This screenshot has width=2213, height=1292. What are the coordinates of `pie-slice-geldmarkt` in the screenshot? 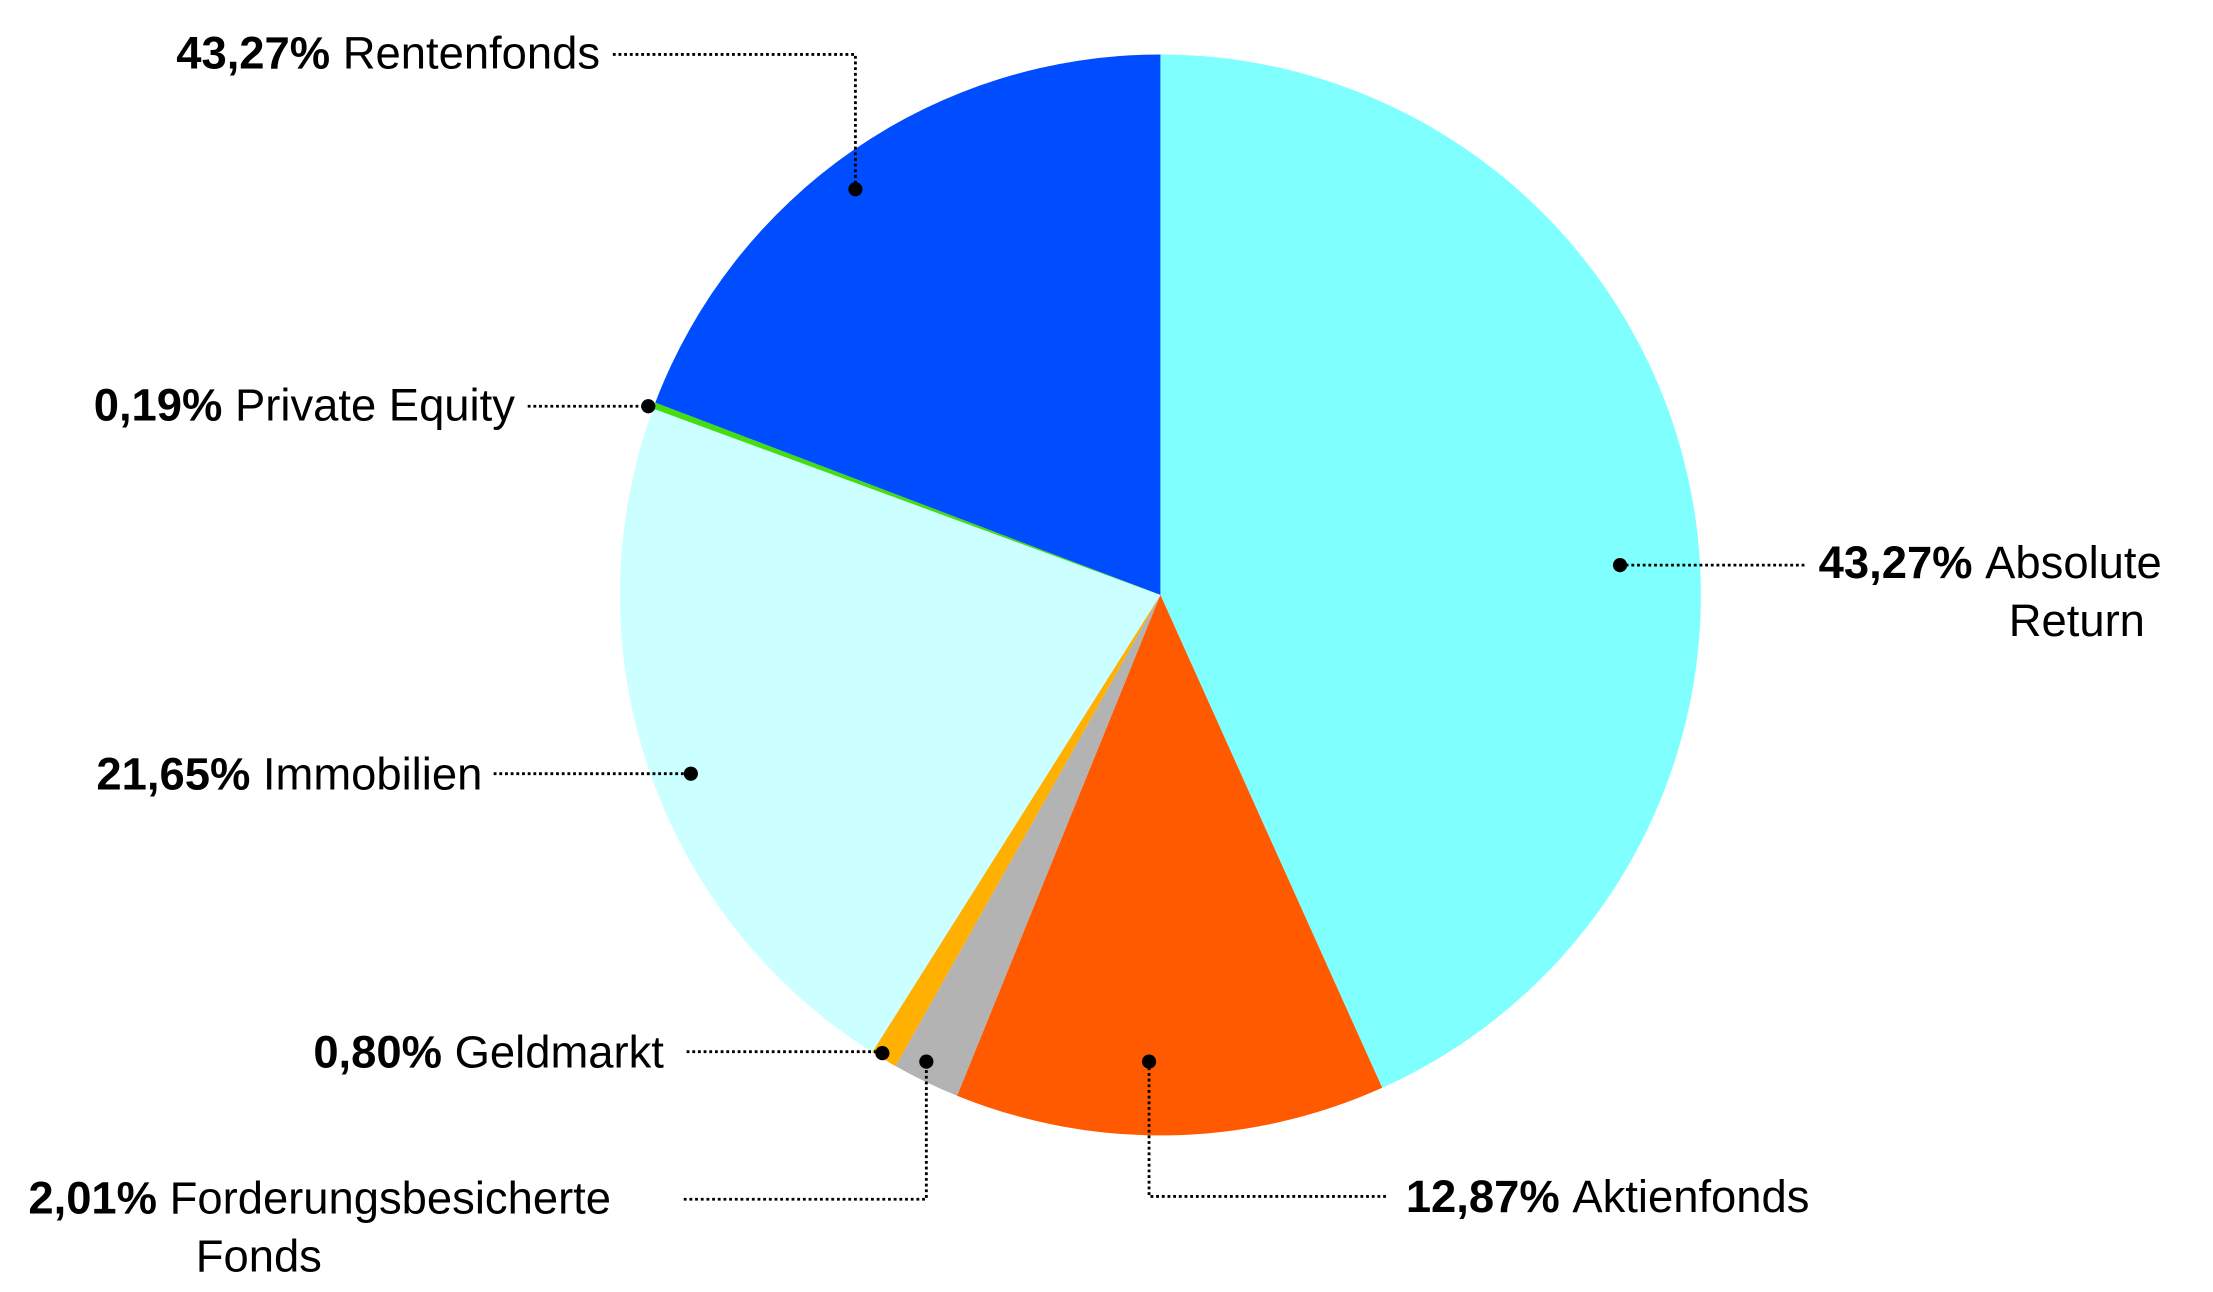 It's located at (1016, 830).